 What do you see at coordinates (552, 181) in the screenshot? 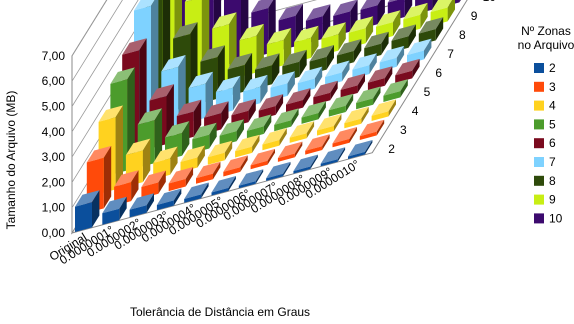
I see `legend-label: 8` at bounding box center [552, 181].